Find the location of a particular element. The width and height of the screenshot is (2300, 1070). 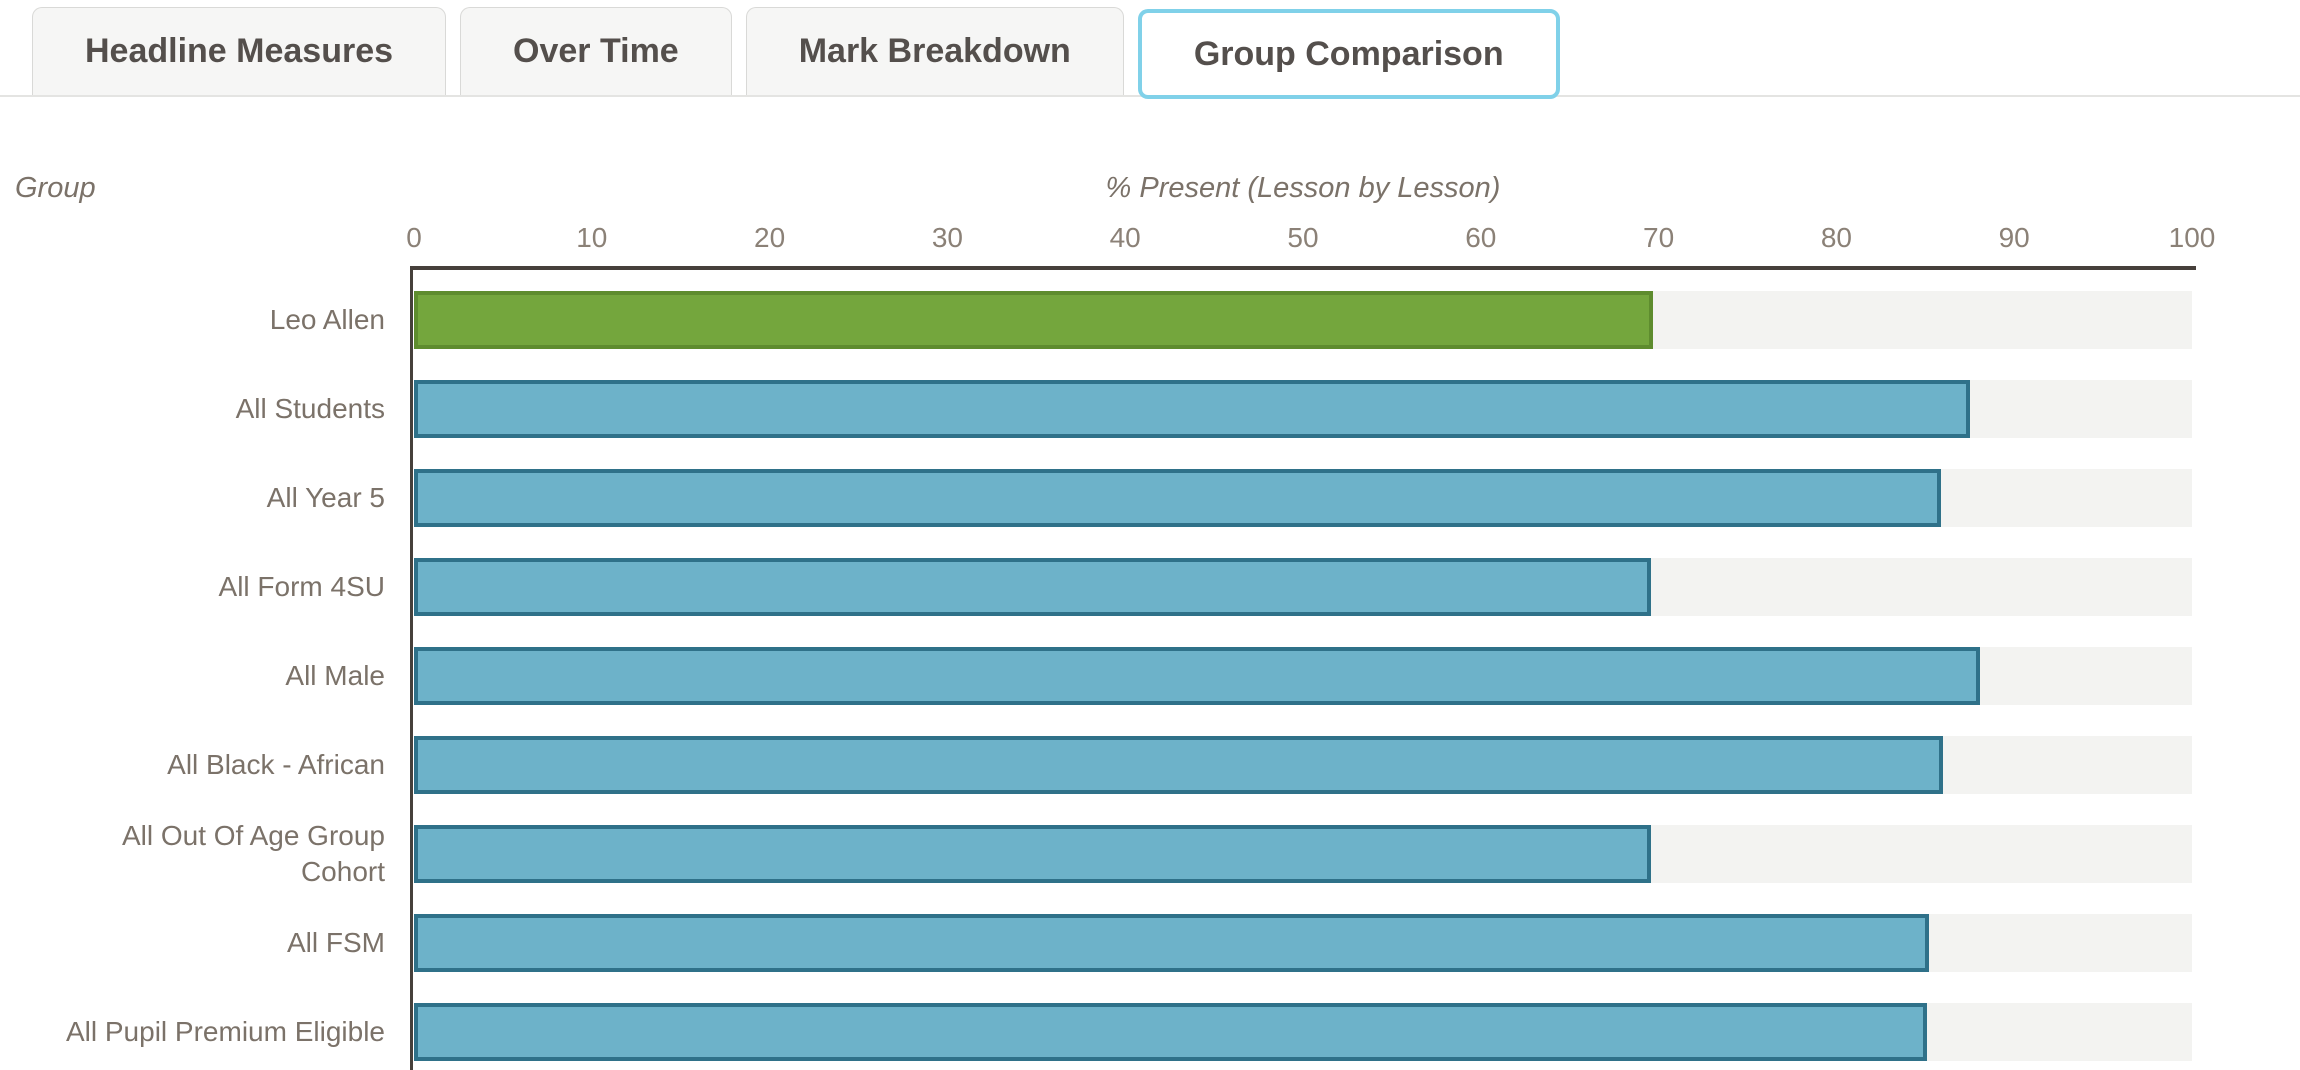

x-tick-70: 70 is located at coordinates (1659, 237).